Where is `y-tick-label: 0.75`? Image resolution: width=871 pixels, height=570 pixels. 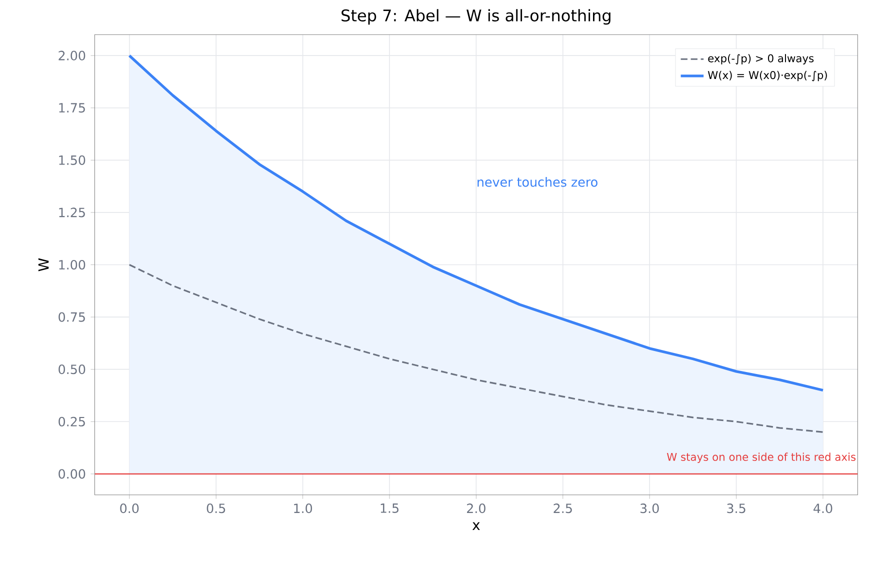
y-tick-label: 0.75 is located at coordinates (71, 317).